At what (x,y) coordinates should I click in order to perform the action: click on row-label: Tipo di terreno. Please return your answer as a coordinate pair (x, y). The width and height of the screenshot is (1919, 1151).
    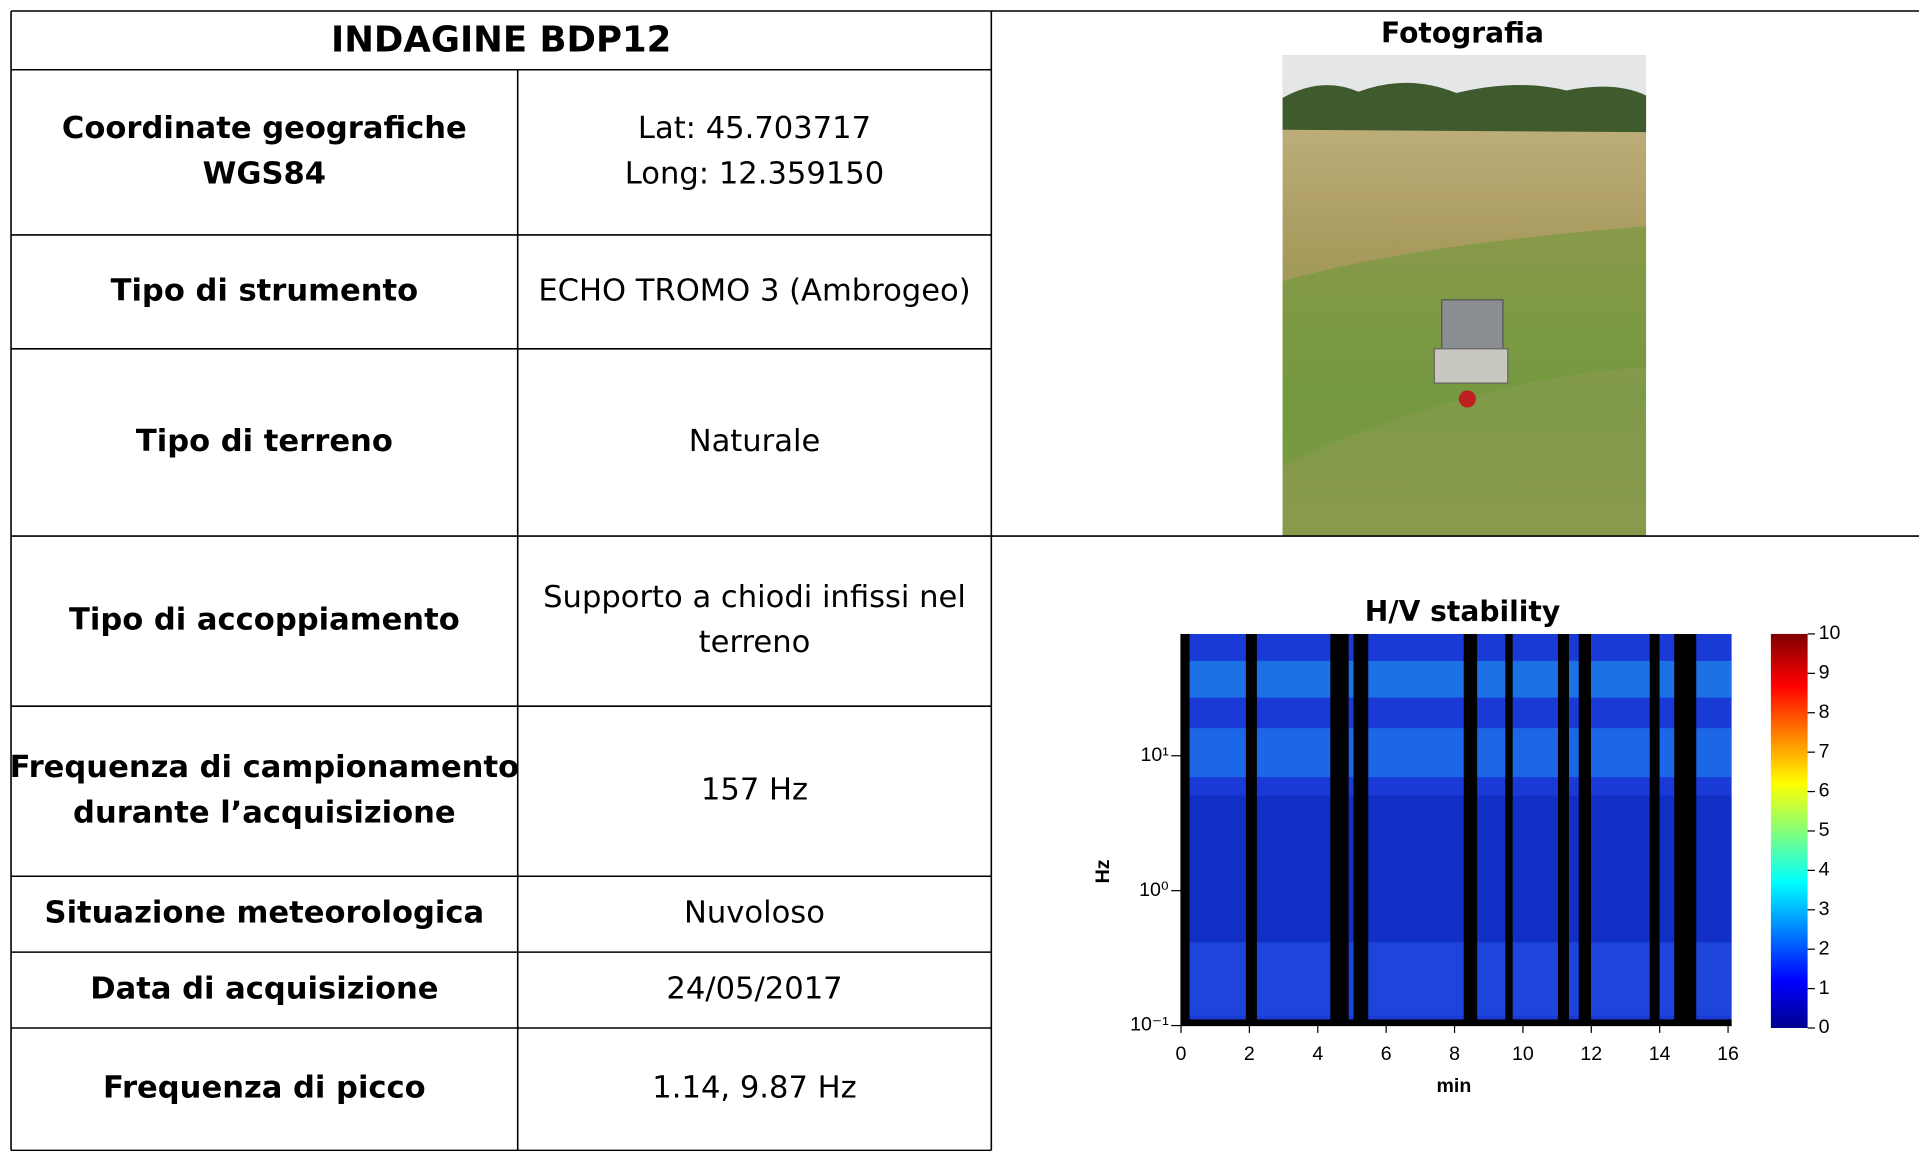
    Looking at the image, I should click on (264, 441).